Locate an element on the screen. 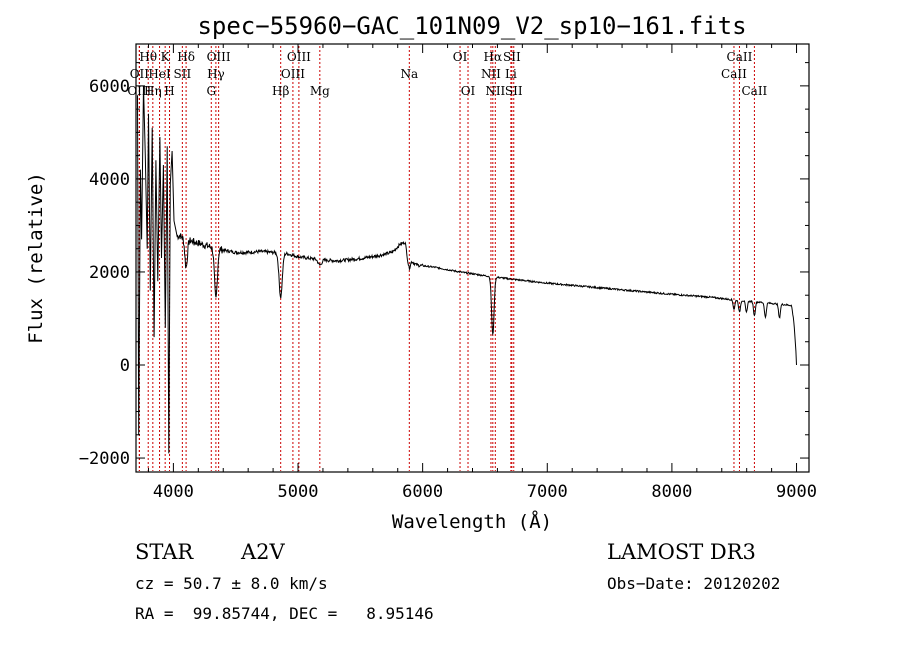 The image size is (900, 649). x-tick-label: 4000 is located at coordinates (173, 492).